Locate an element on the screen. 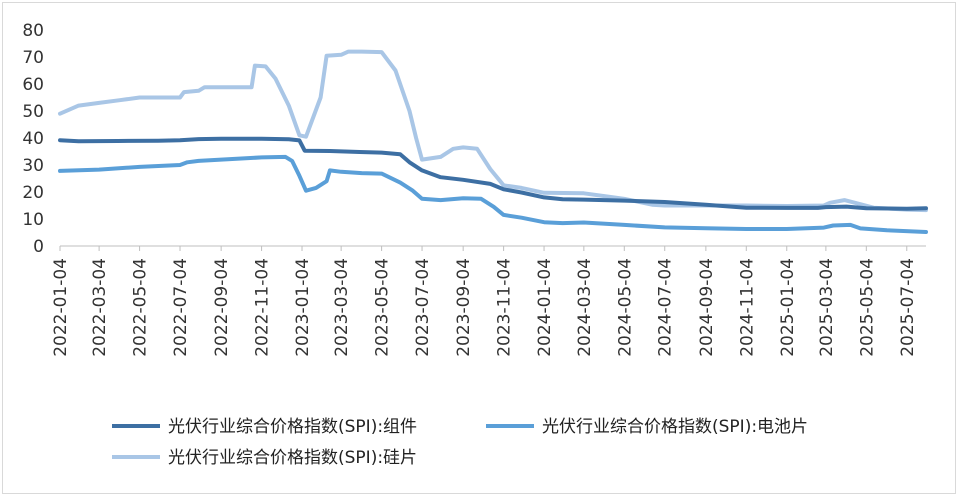  x-tick-label: 2022-03-04 is located at coordinates (100, 307).